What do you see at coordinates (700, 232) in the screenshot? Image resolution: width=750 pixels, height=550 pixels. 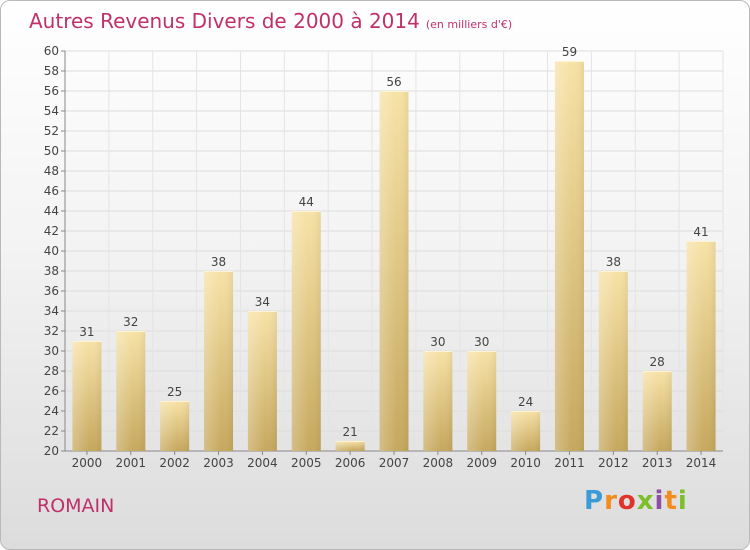 I see `data-label: 41` at bounding box center [700, 232].